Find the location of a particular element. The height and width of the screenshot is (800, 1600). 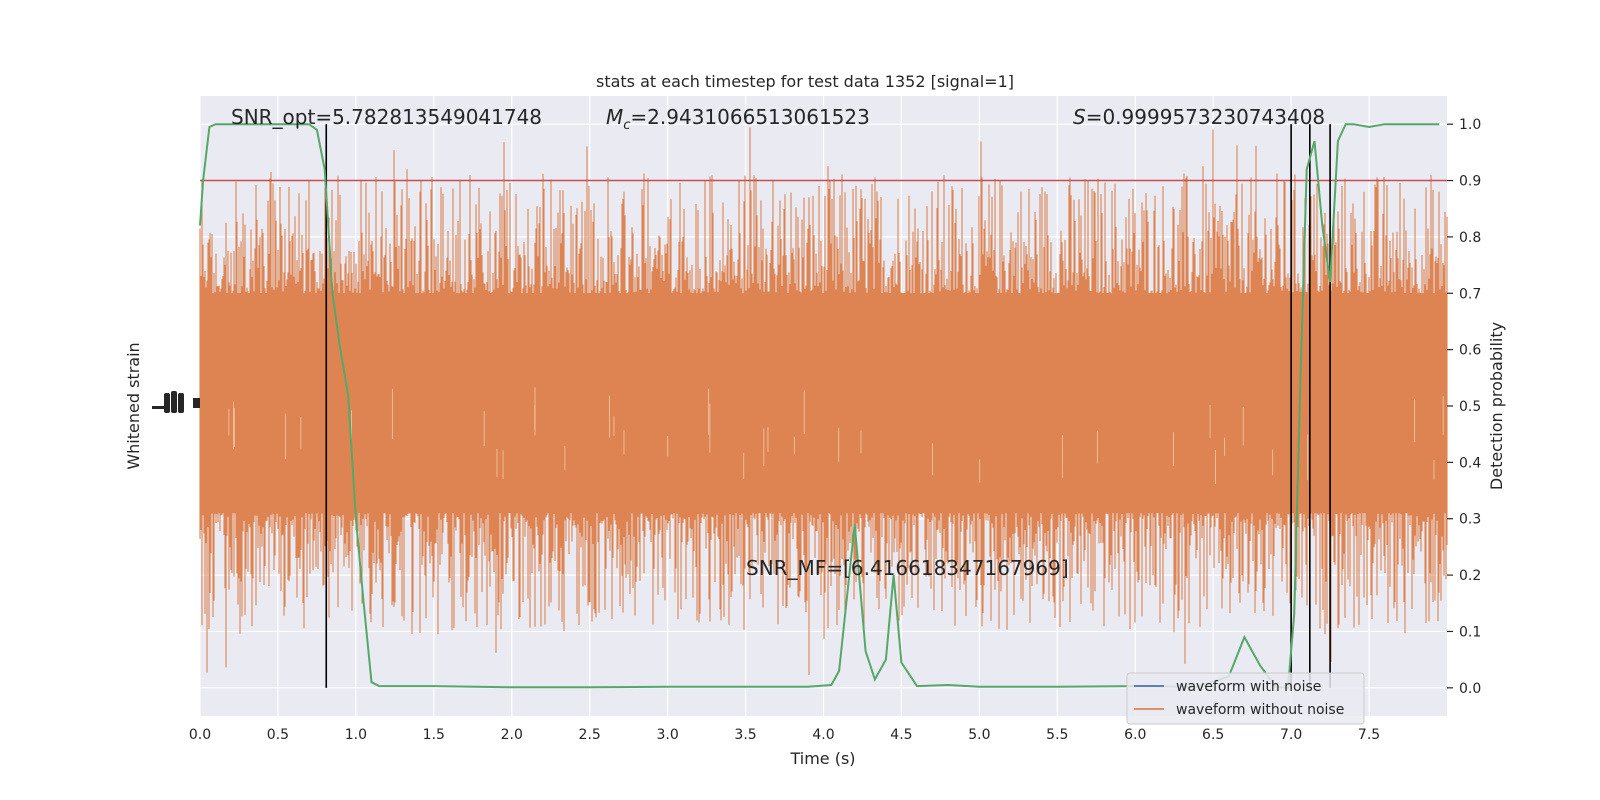

x-tick-label: 1.5 is located at coordinates (434, 735).